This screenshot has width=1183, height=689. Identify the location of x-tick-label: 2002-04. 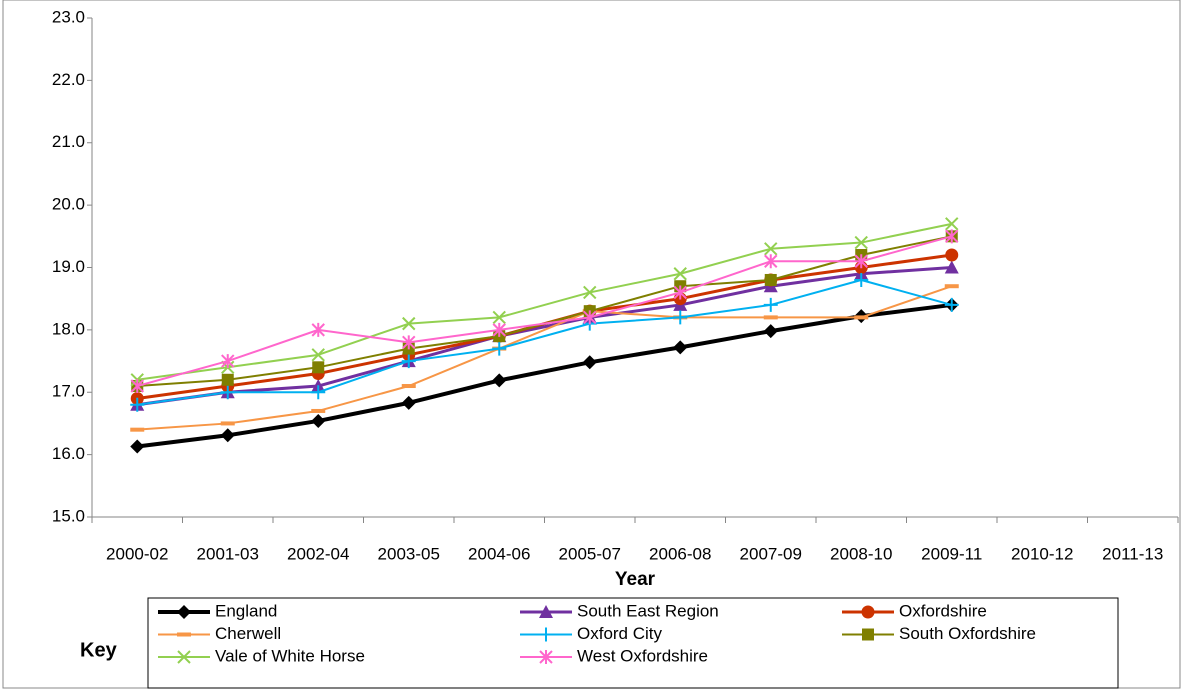
(318, 553).